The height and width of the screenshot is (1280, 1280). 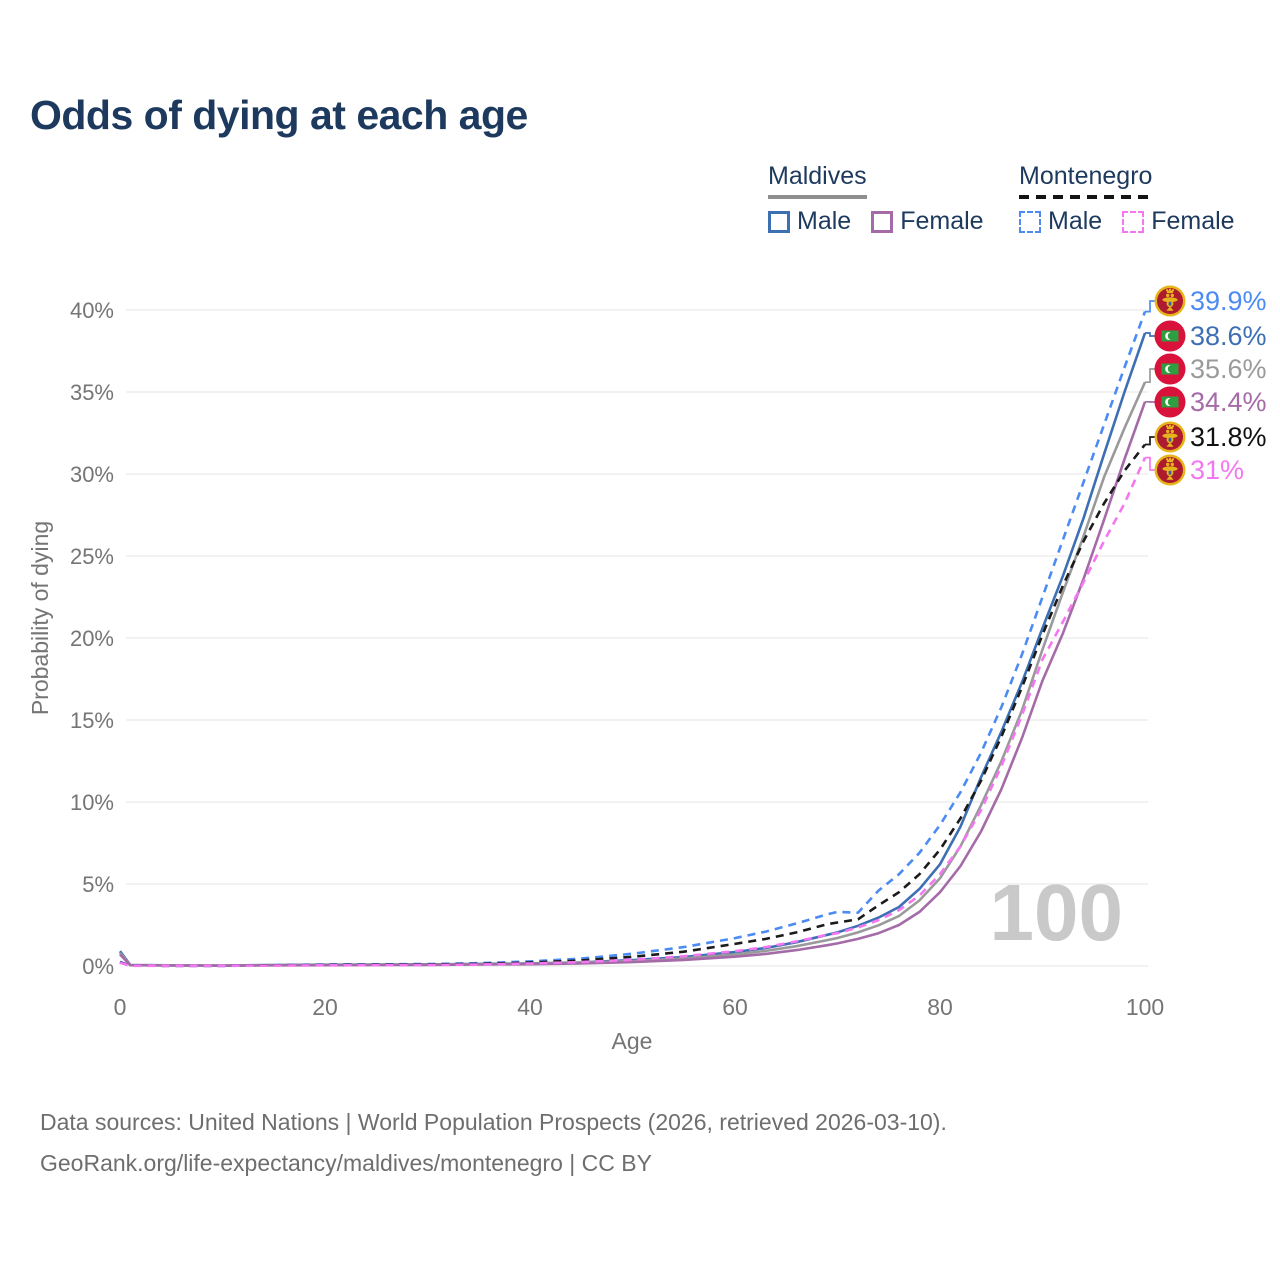 I want to click on legend-item-montenegro-female: Female, so click(x=1178, y=221).